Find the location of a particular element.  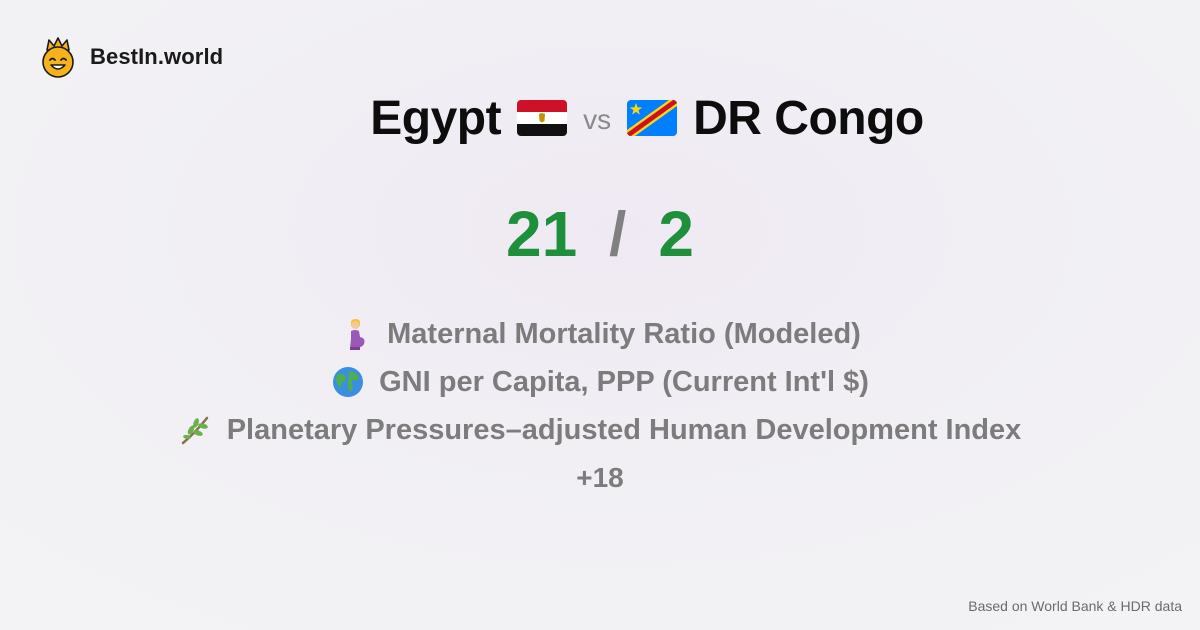

dr-congo-flag-icon is located at coordinates (652, 118).